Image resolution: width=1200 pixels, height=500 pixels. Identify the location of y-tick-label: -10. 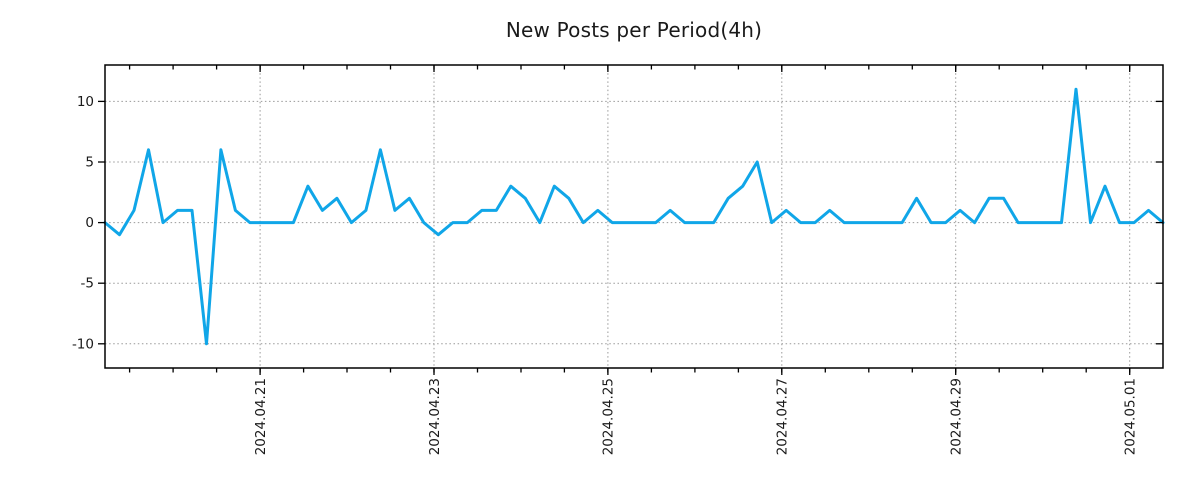
(83, 344).